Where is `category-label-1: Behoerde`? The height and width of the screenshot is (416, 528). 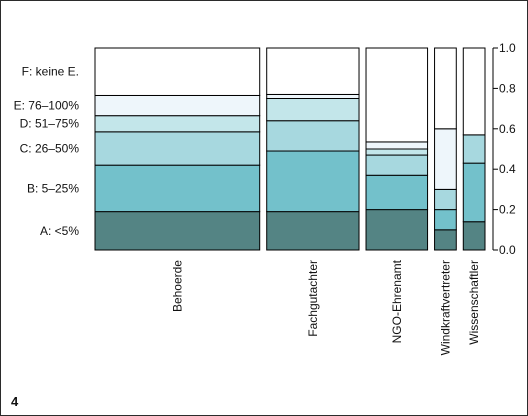 category-label-1: Behoerde is located at coordinates (177, 286).